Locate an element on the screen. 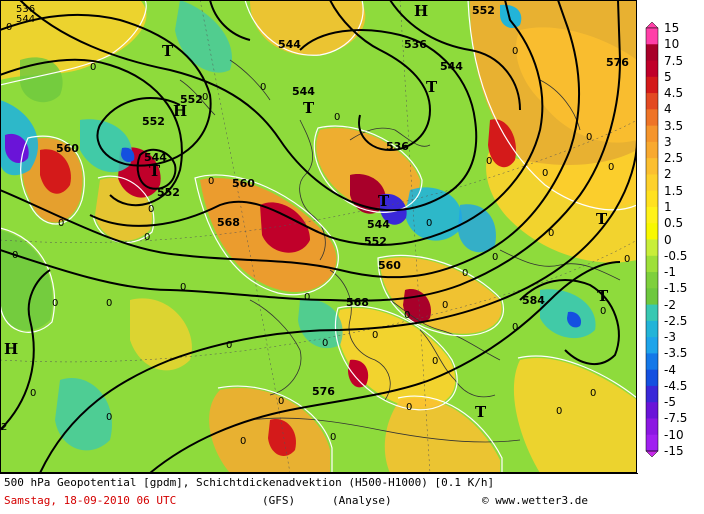 Image resolution: width=704 pixels, height=514 pixels. legend-tick-label: -1 is located at coordinates (670, 272).